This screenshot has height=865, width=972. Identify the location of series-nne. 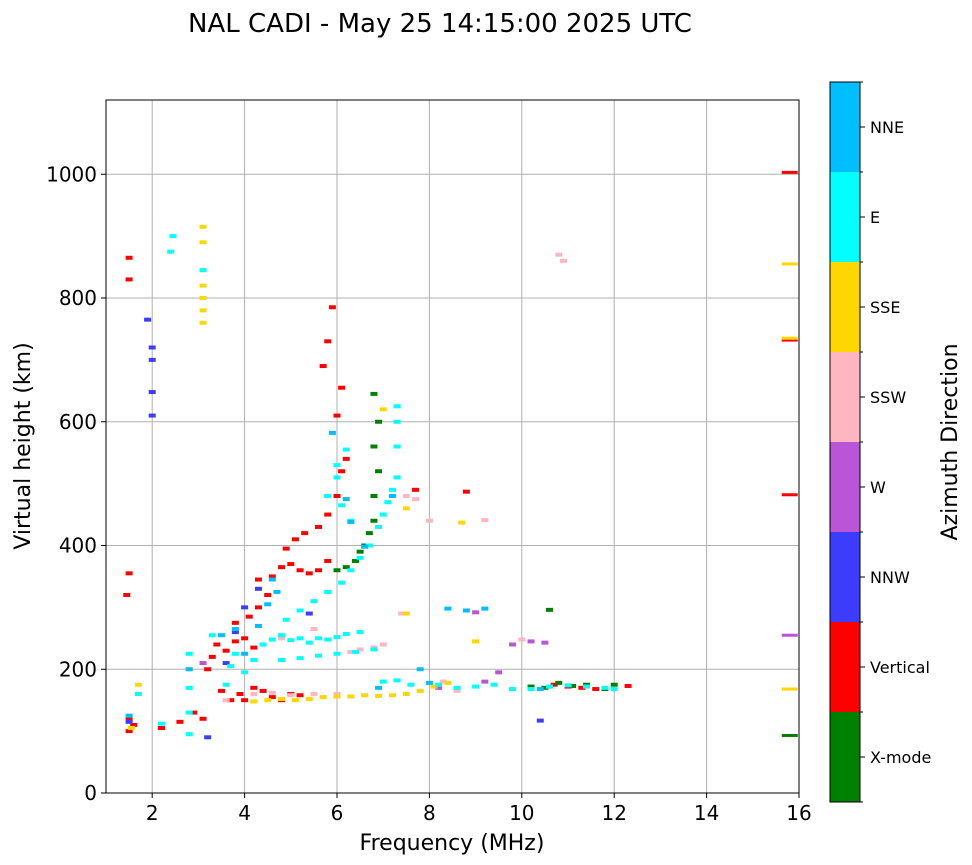
(334, 574).